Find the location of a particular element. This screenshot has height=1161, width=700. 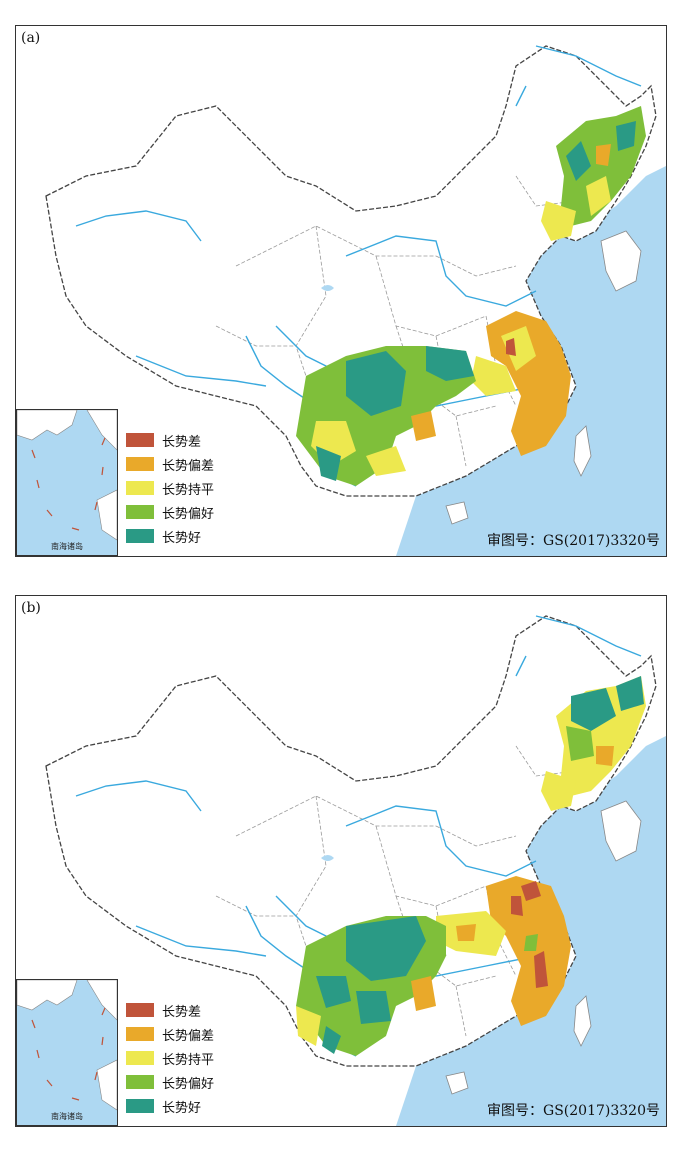

panel-label: (a) is located at coordinates (31, 38).